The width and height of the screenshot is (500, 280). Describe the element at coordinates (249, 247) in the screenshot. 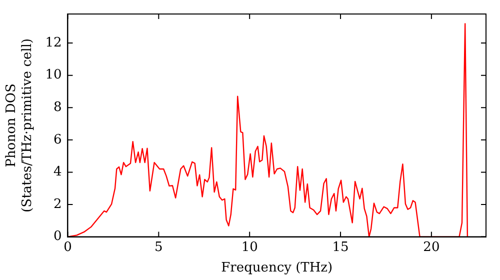

I see `x-tick-label: 10` at that location.